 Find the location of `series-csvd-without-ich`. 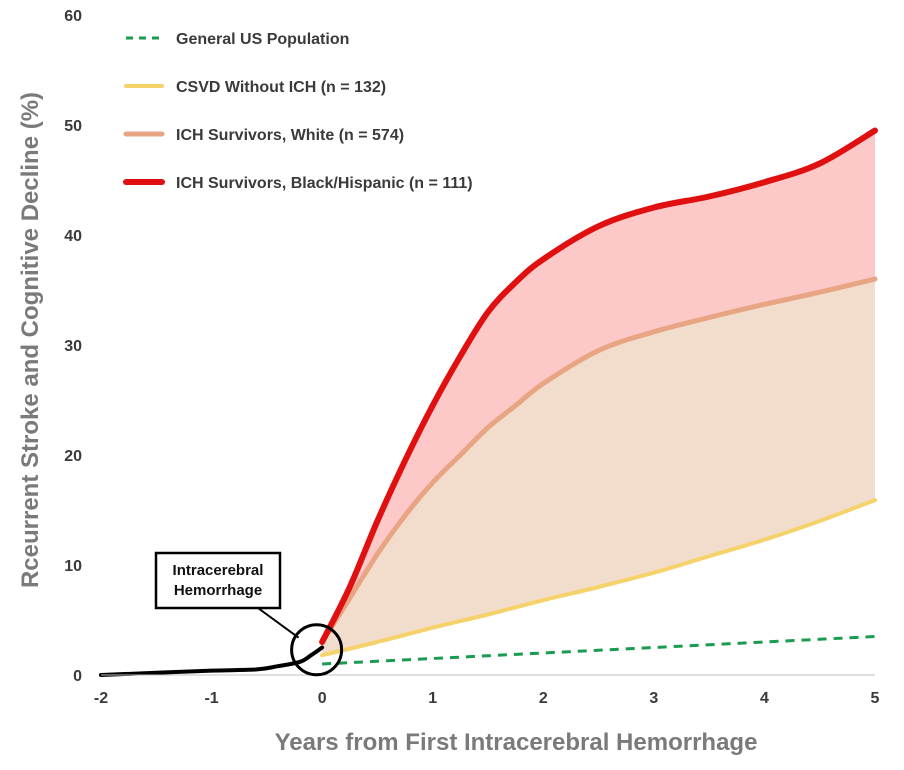

series-csvd-without-ich is located at coordinates (598, 578).